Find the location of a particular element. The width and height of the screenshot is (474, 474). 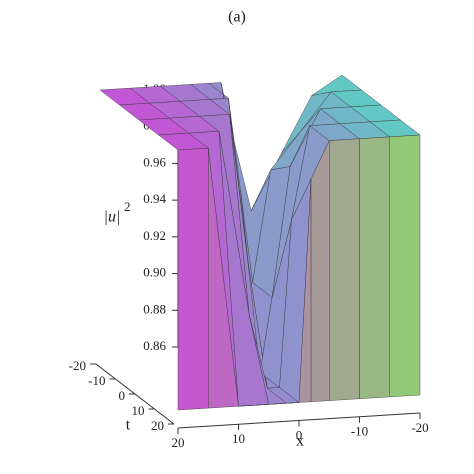

z-axis-label-power: 2 is located at coordinates (127, 206).